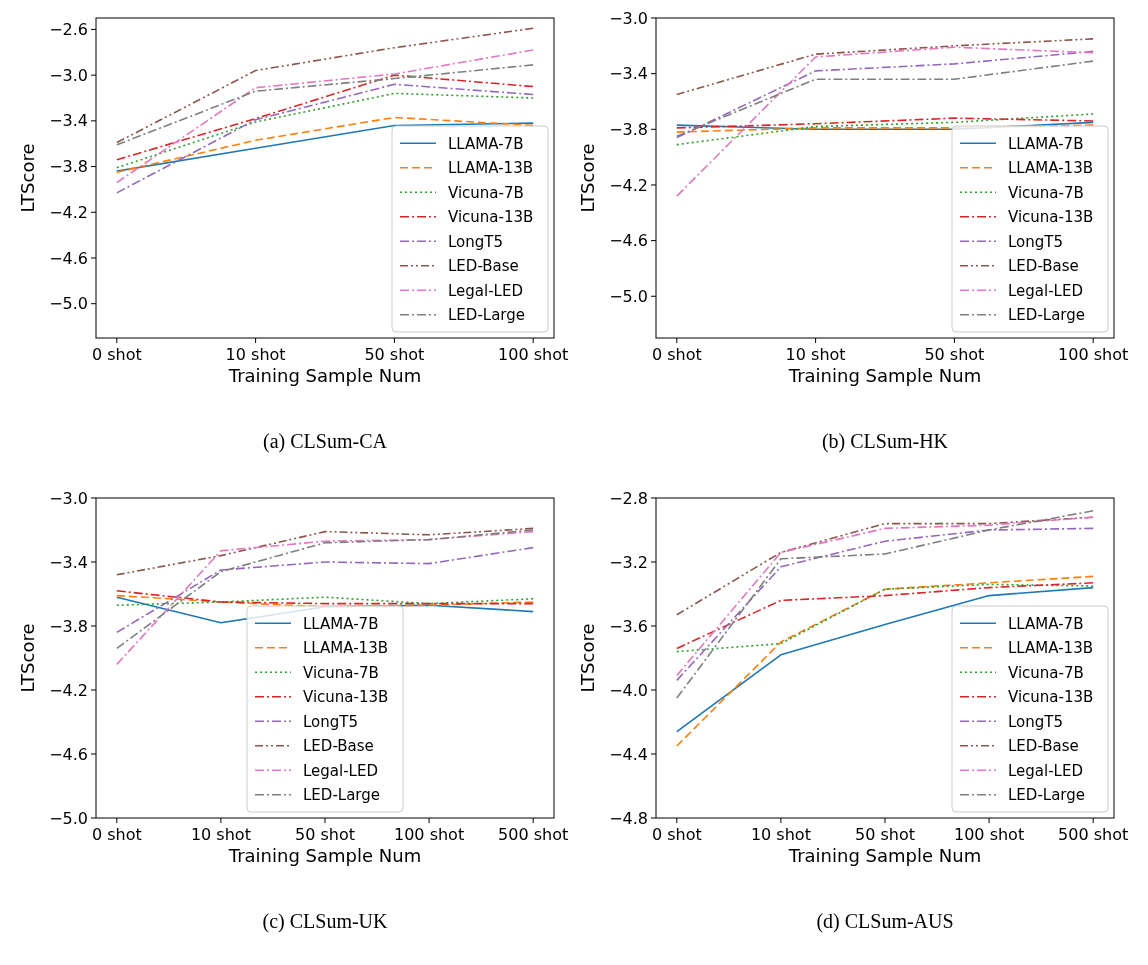  I want to click on text: (b) CLSum-HK, so click(885, 441).